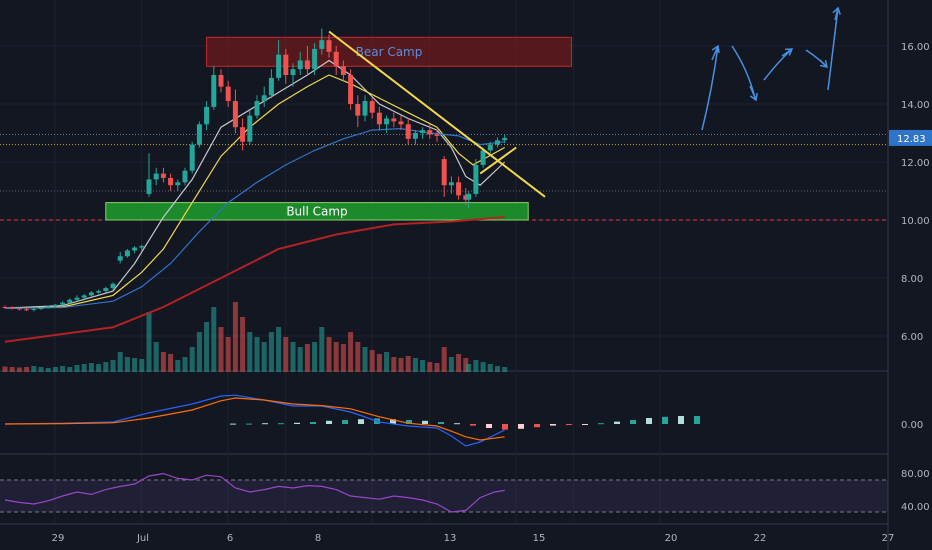 This screenshot has height=550, width=932. What do you see at coordinates (760, 538) in the screenshot?
I see `time-tick-label: 22` at bounding box center [760, 538].